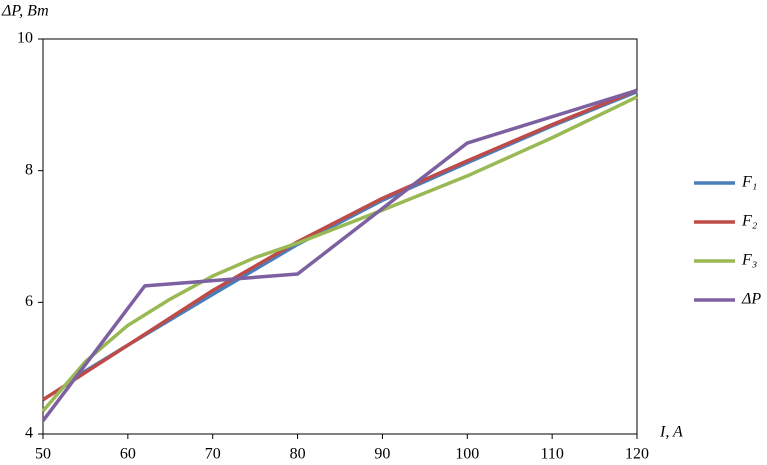  I want to click on y-tick-label: 10, so click(25, 38).